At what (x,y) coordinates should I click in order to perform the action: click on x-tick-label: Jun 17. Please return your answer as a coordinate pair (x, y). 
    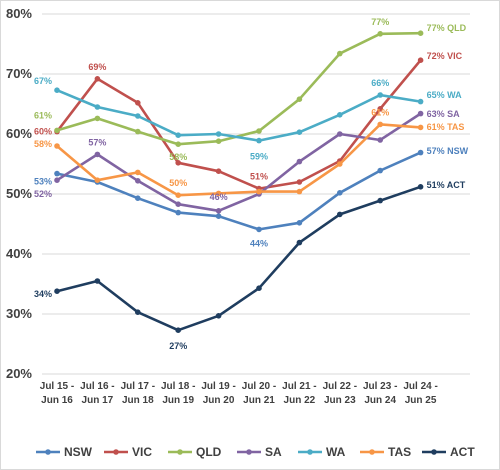
    Looking at the image, I should click on (98, 400).